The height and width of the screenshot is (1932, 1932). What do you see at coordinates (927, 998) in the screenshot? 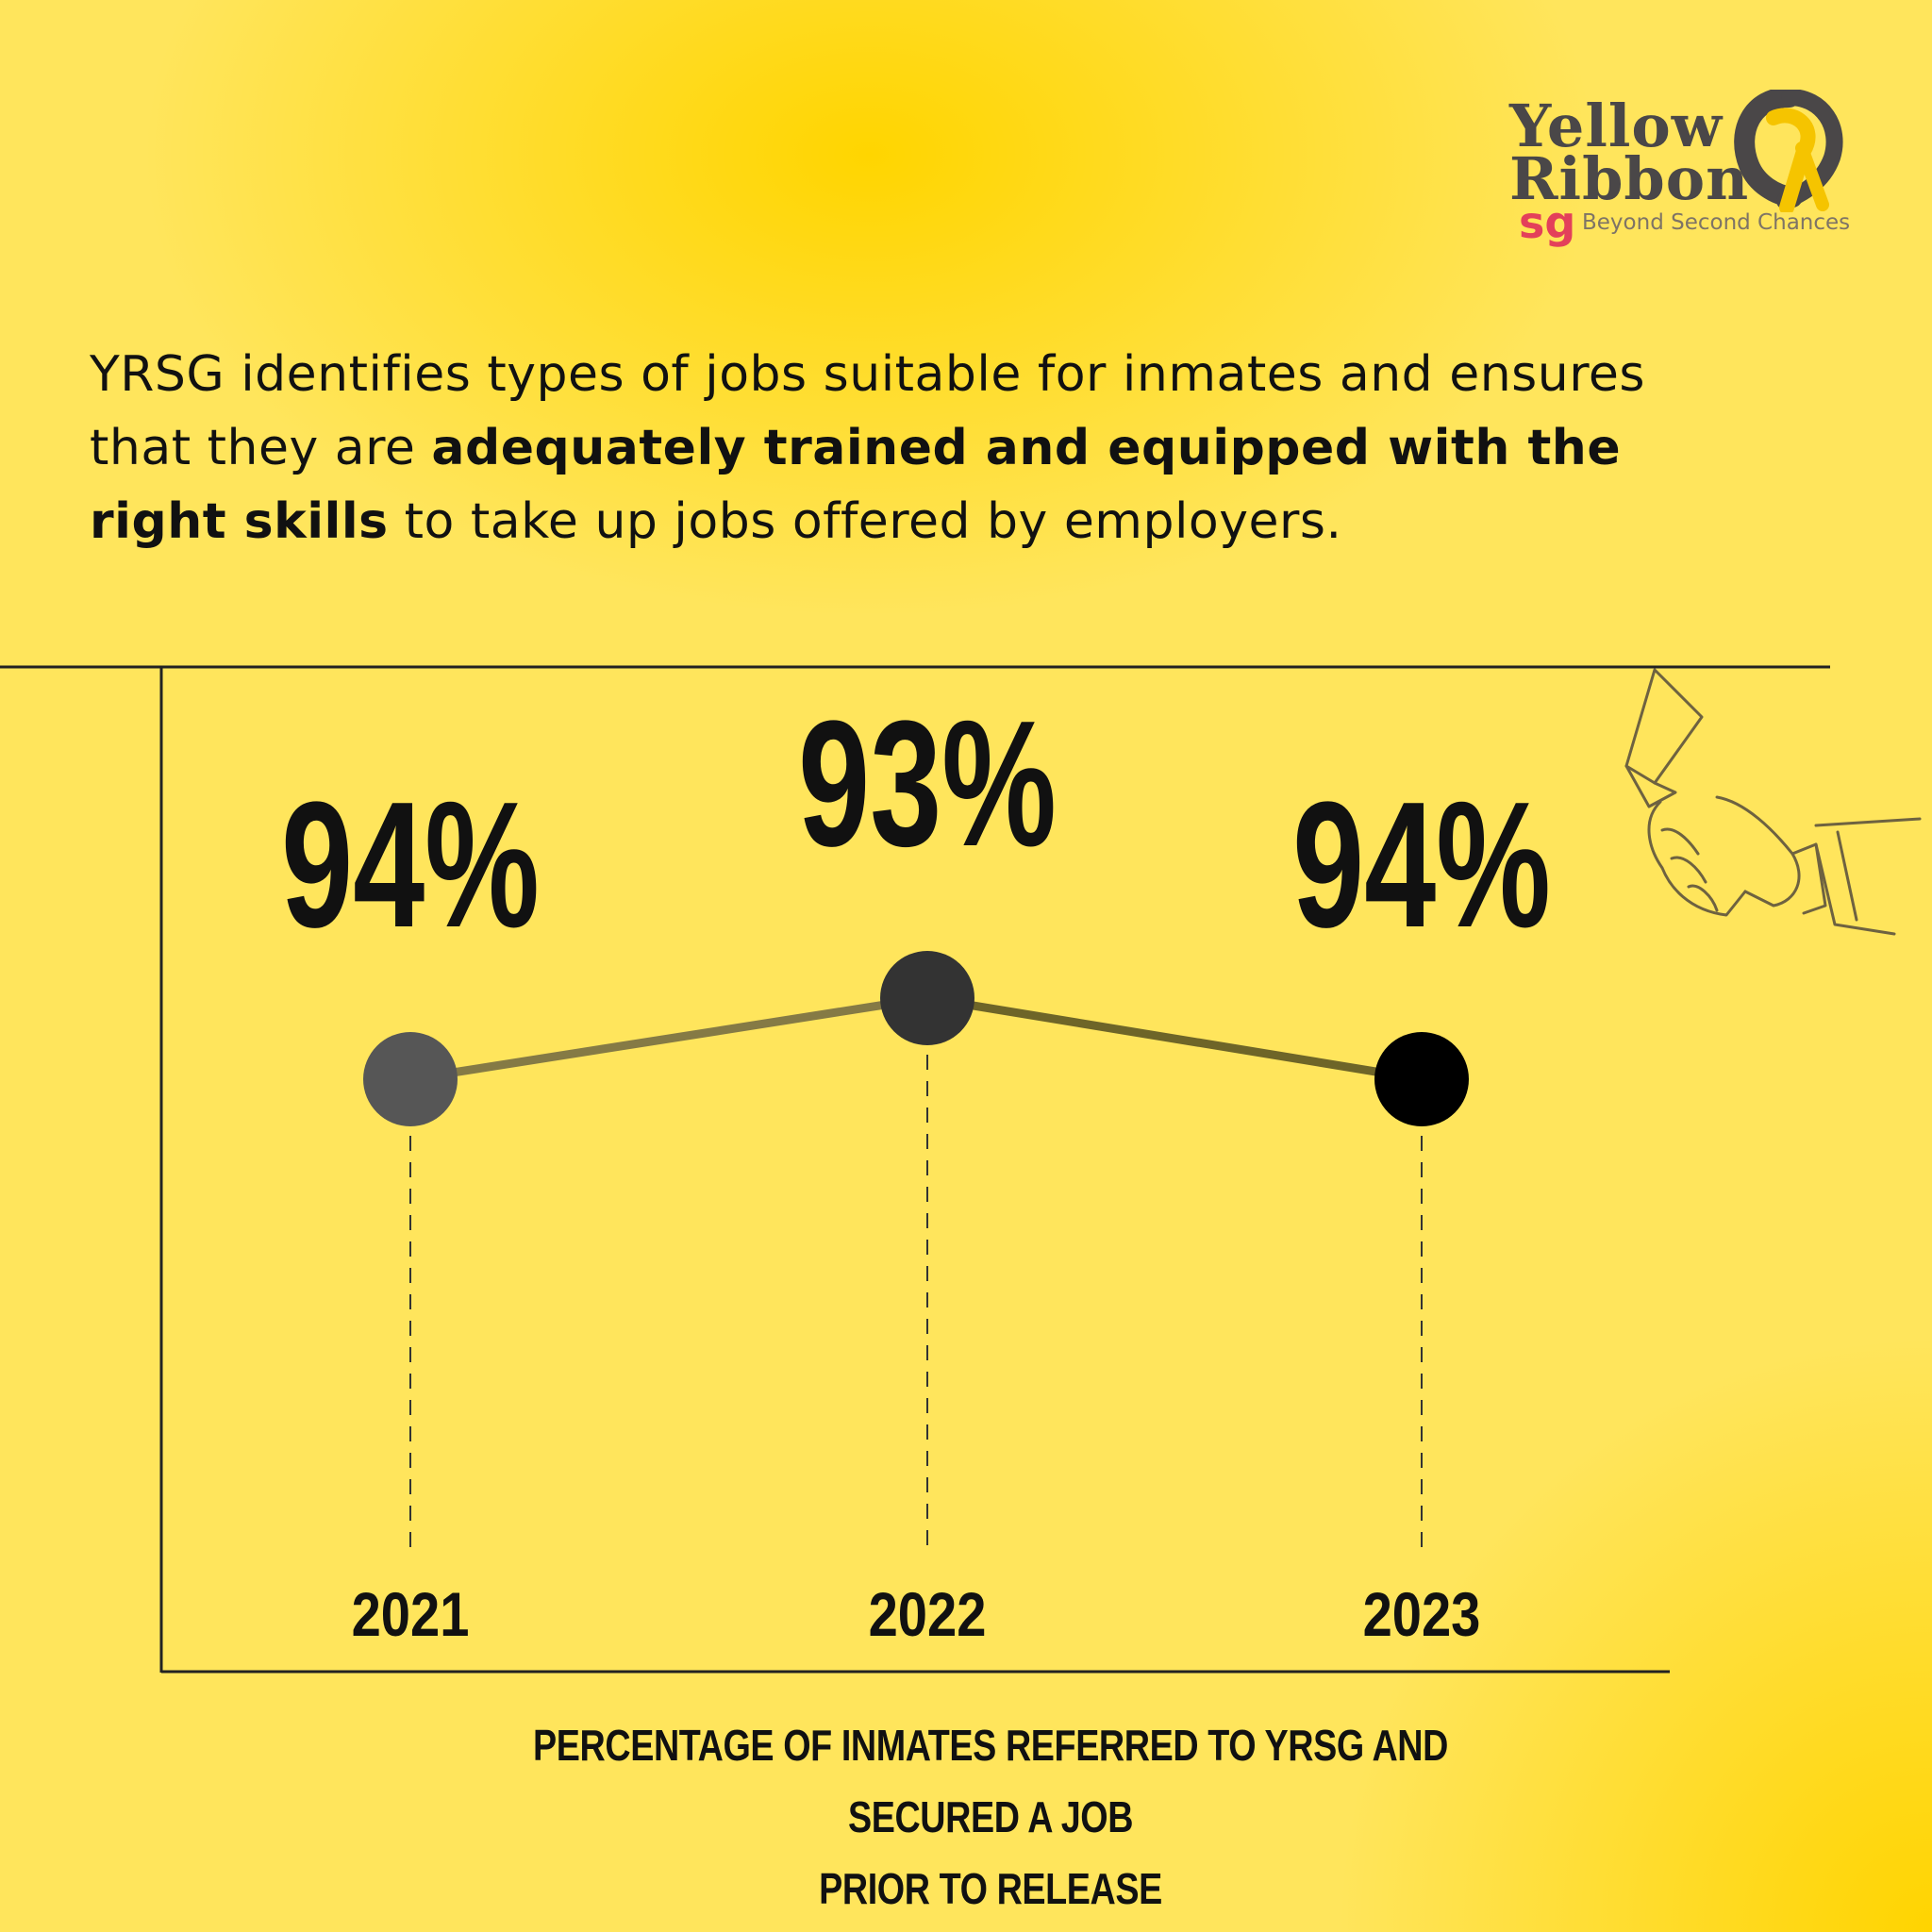
I see `data-point-2022` at bounding box center [927, 998].